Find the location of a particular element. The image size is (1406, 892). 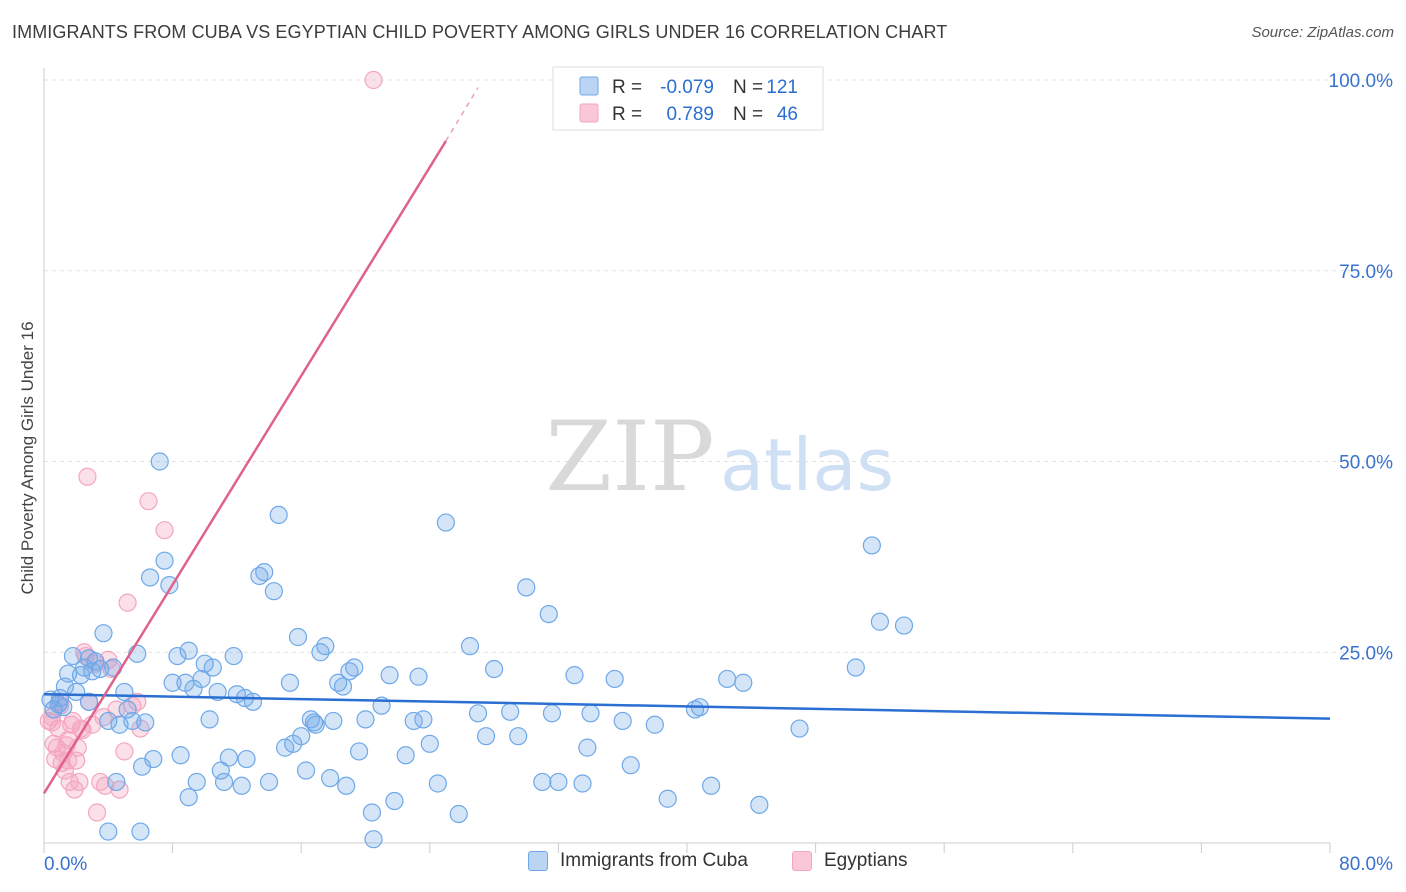

legend-swatch-egypt is located at coordinates (589, 113).